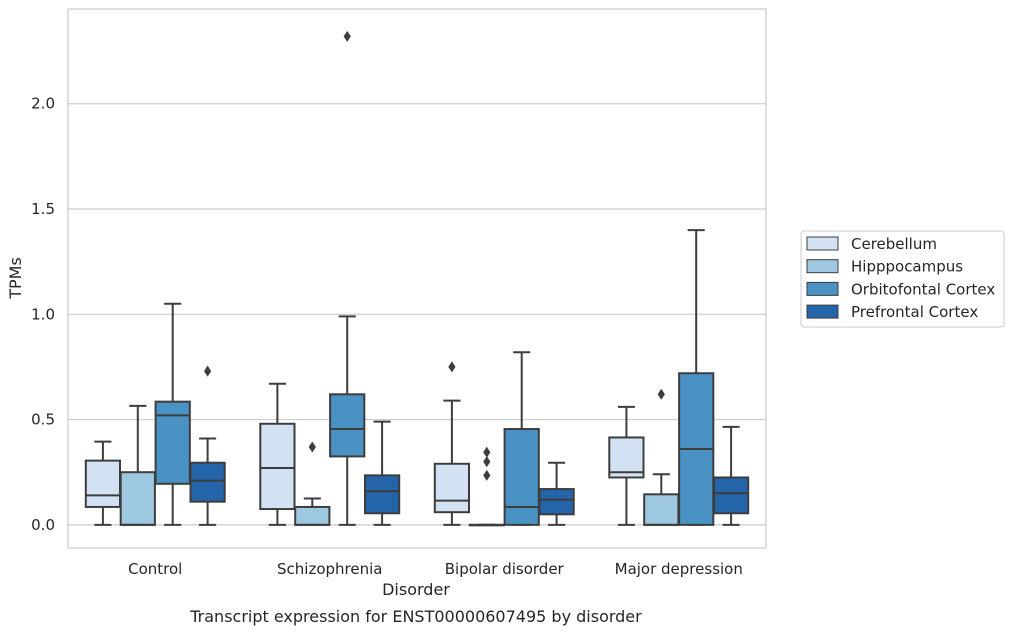  I want to click on y-tick-label: 1.0, so click(43, 314).